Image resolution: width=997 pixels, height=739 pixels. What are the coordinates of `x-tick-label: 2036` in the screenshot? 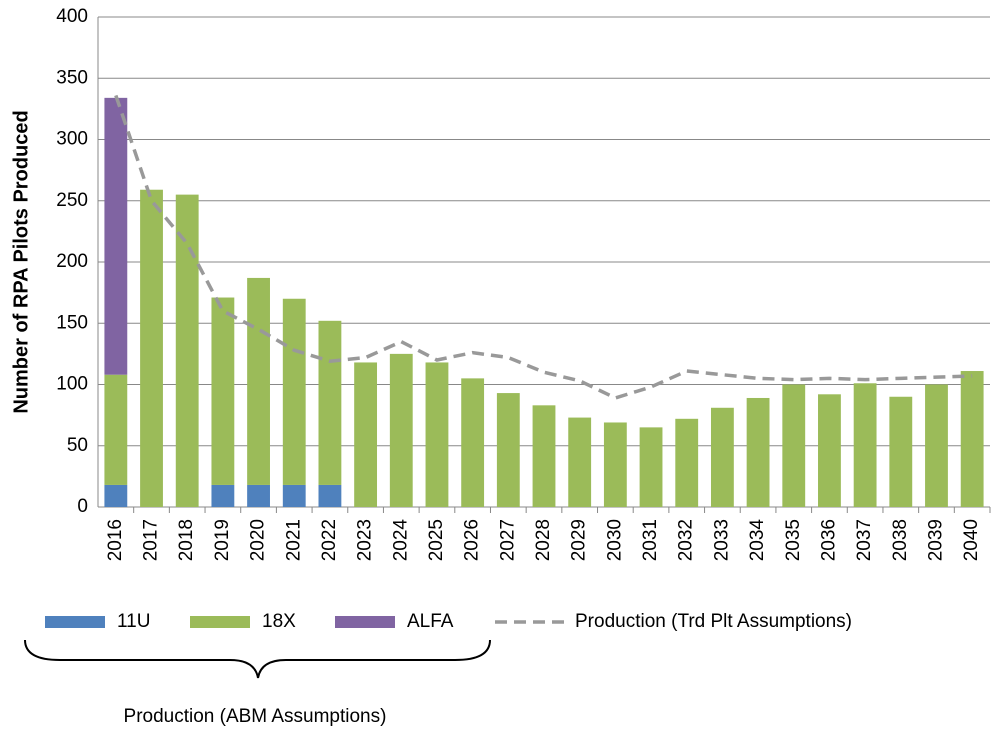 It's located at (828, 540).